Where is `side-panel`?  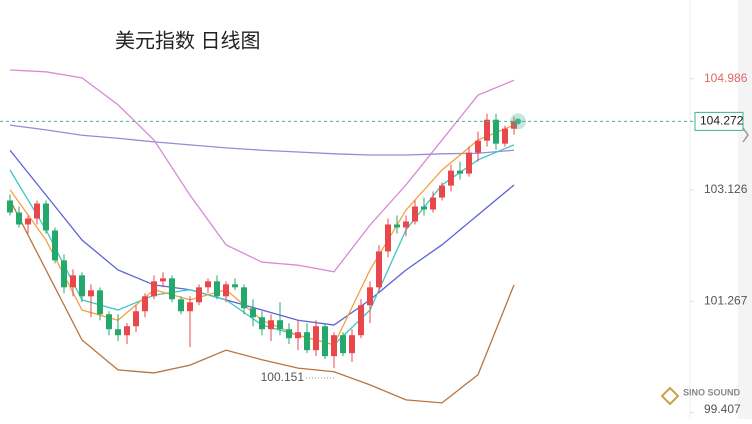 side-panel is located at coordinates (745, 209).